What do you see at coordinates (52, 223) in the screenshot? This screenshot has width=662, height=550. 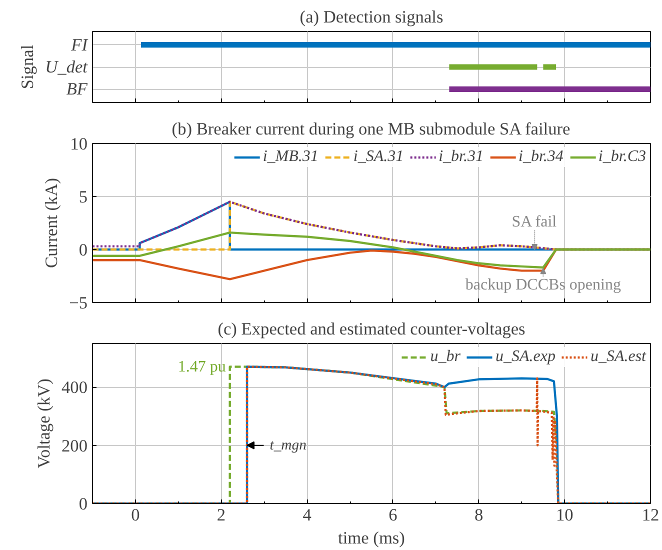 I see `y-axis-title: Current (kA)` at bounding box center [52, 223].